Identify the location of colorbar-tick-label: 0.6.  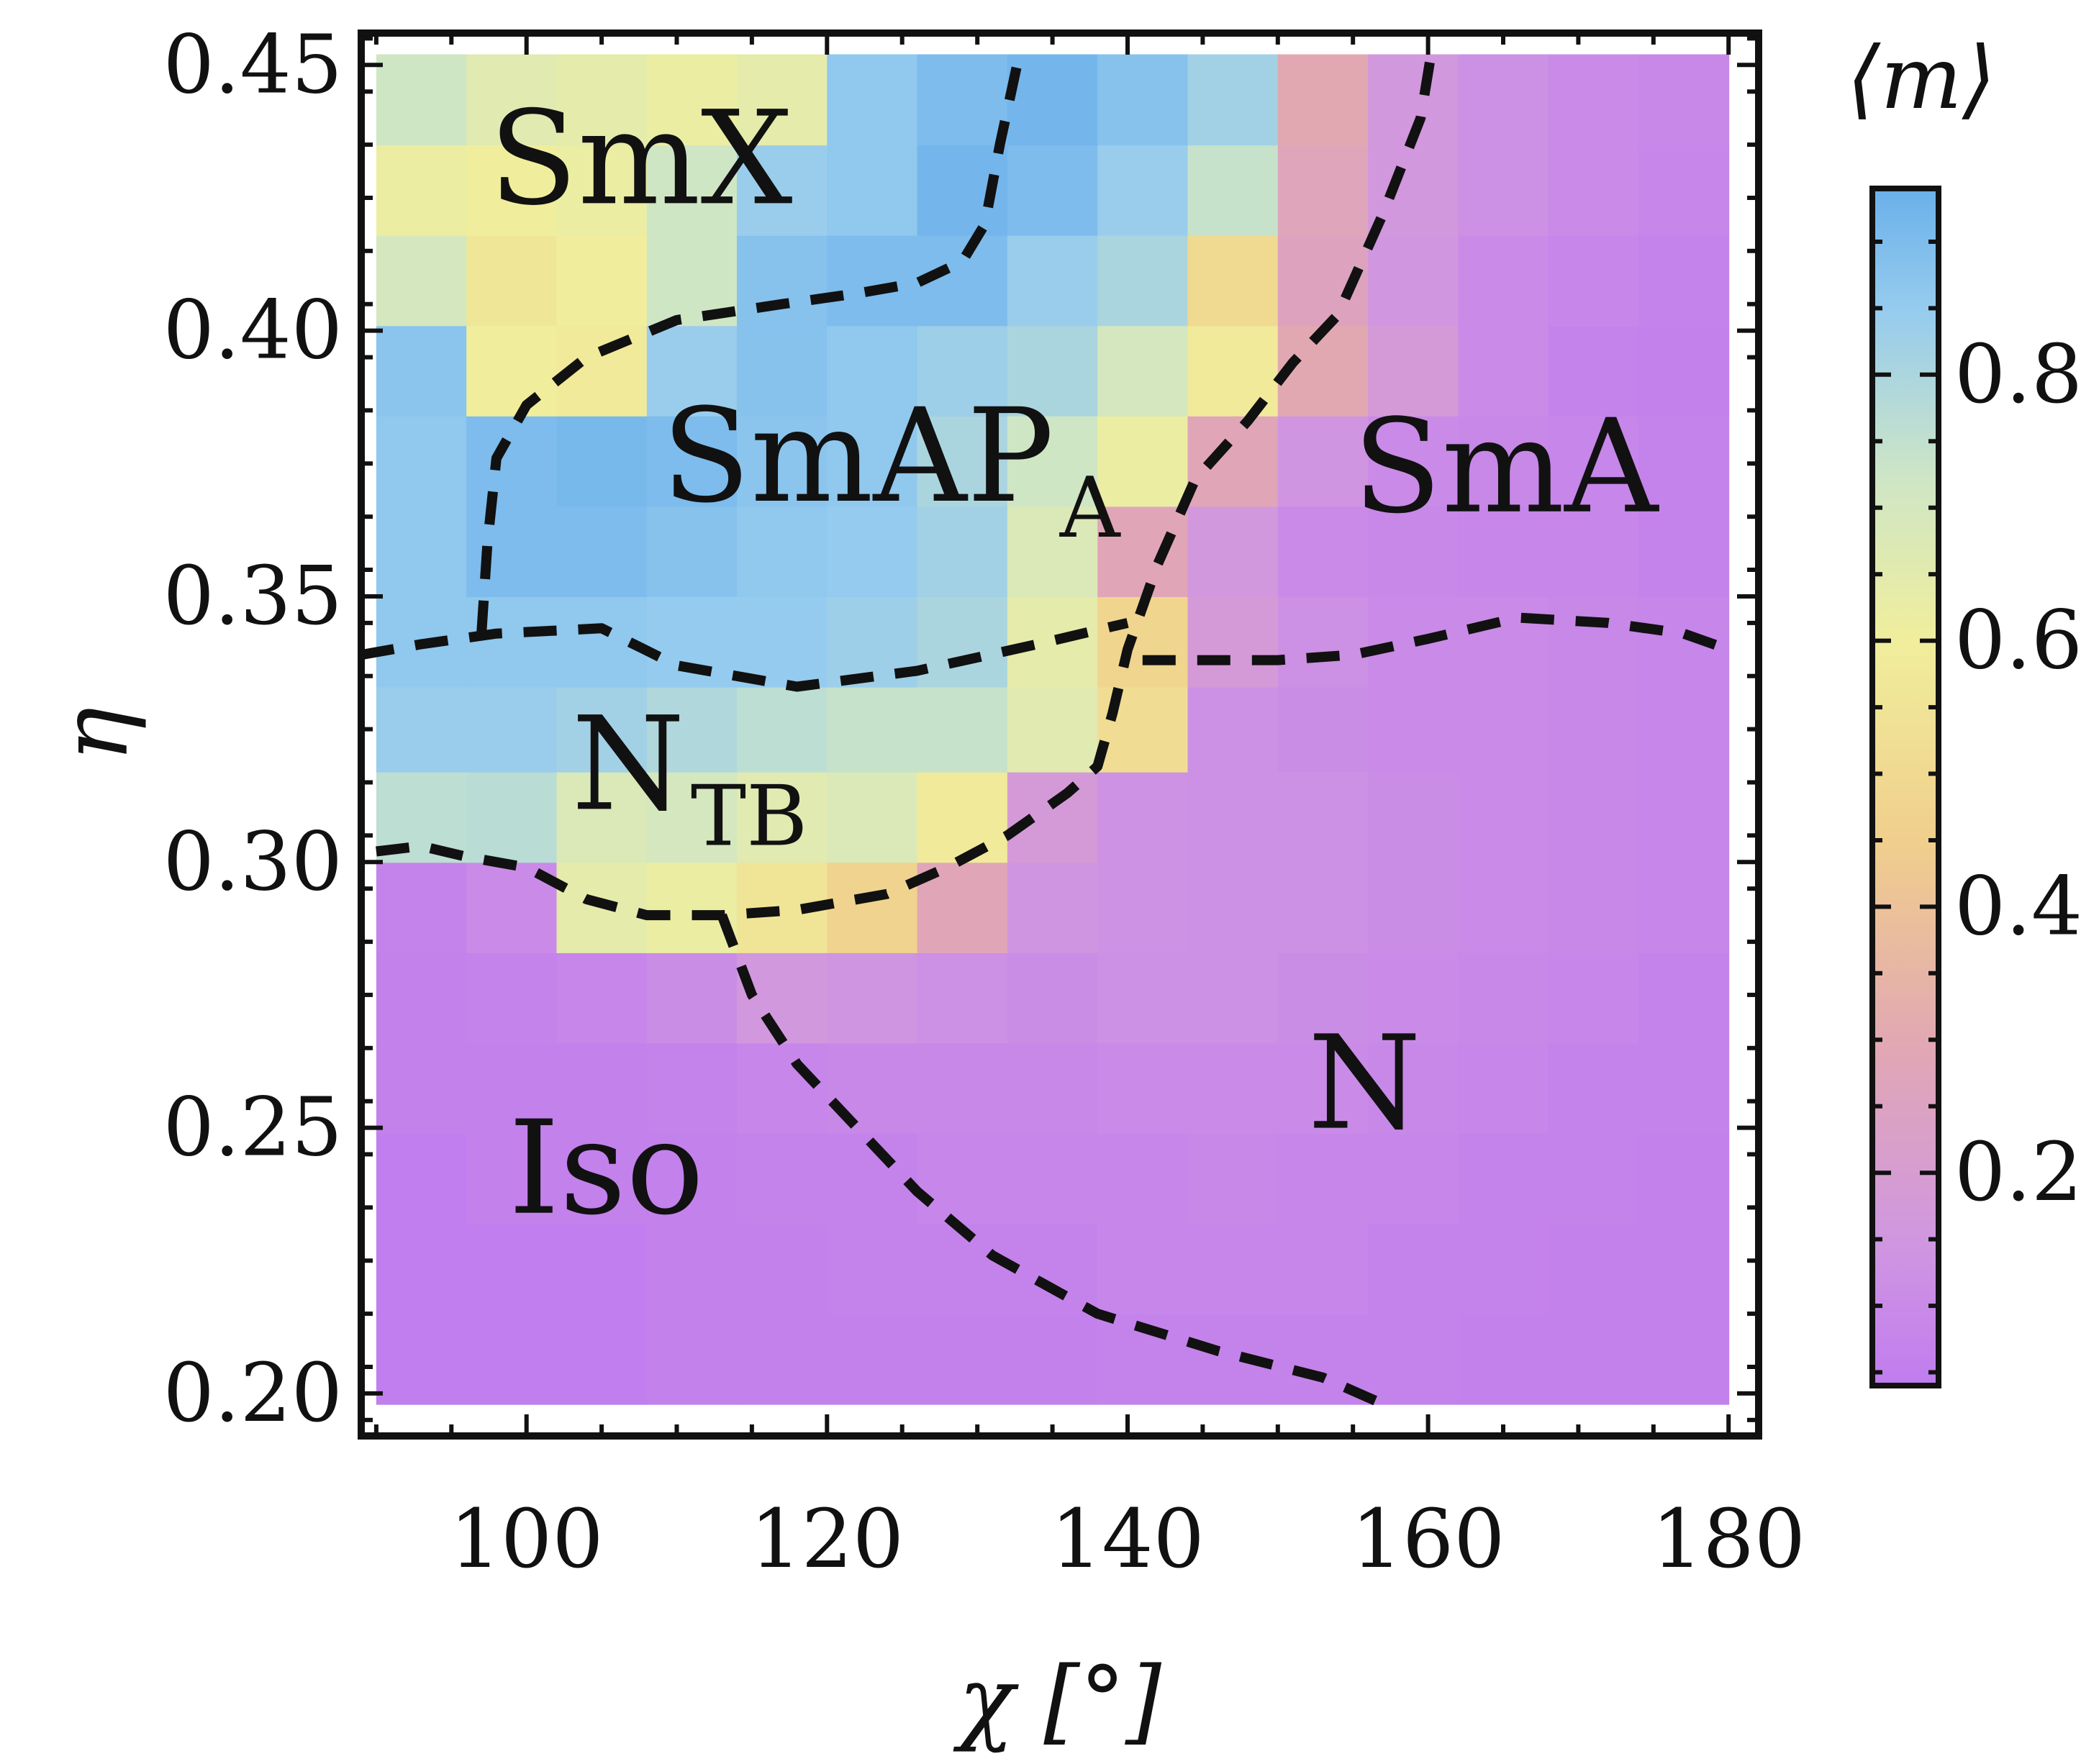
(2018, 641).